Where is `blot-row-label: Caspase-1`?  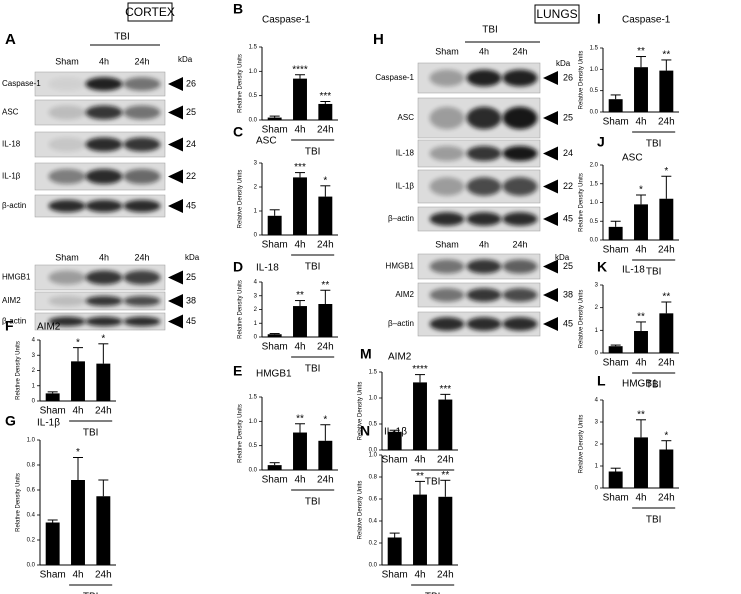 blot-row-label: Caspase-1 is located at coordinates (394, 77).